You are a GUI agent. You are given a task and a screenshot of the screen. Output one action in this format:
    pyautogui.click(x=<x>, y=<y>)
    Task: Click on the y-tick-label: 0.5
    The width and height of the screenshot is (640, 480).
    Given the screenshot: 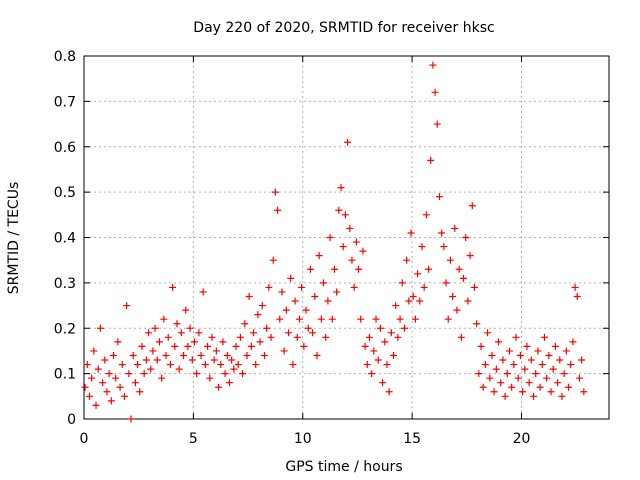 What is the action you would take?
    pyautogui.click(x=65, y=193)
    